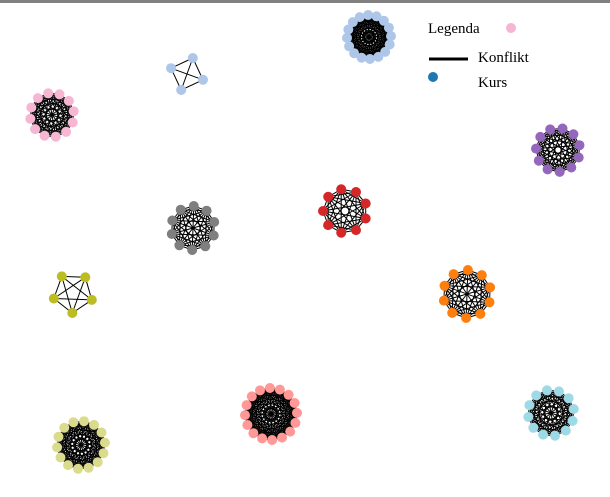 The image size is (610, 497). I want to click on cluster-light-blue-top, so click(369, 37).